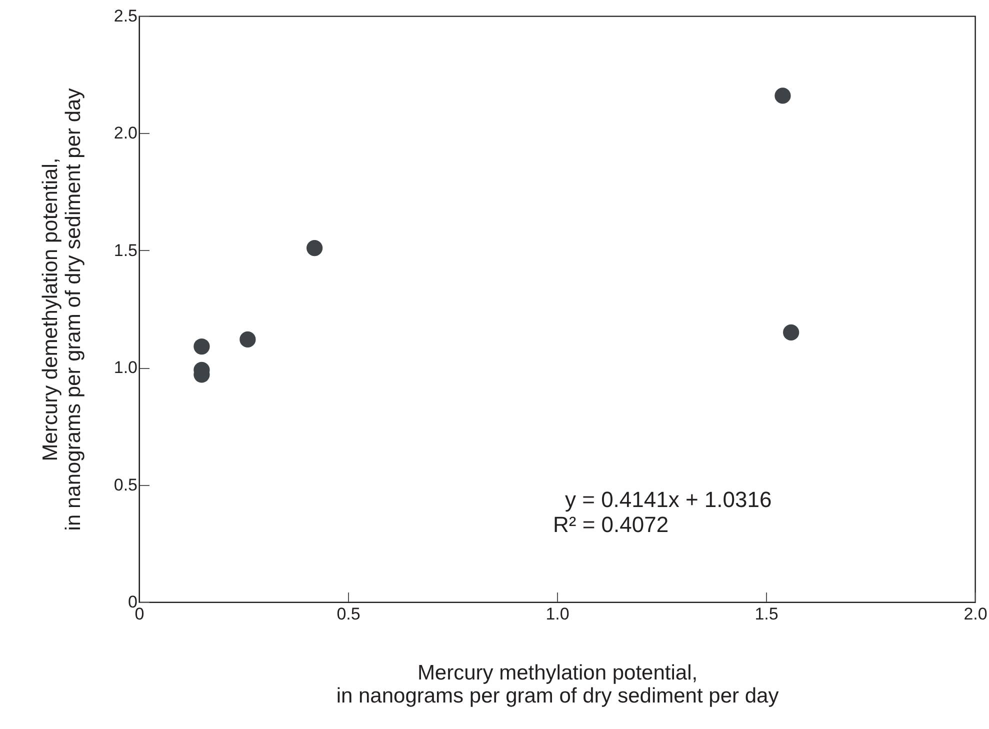 This screenshot has width=989, height=729. Describe the element at coordinates (126, 133) in the screenshot. I see `y-tick-label: 2.0` at that location.